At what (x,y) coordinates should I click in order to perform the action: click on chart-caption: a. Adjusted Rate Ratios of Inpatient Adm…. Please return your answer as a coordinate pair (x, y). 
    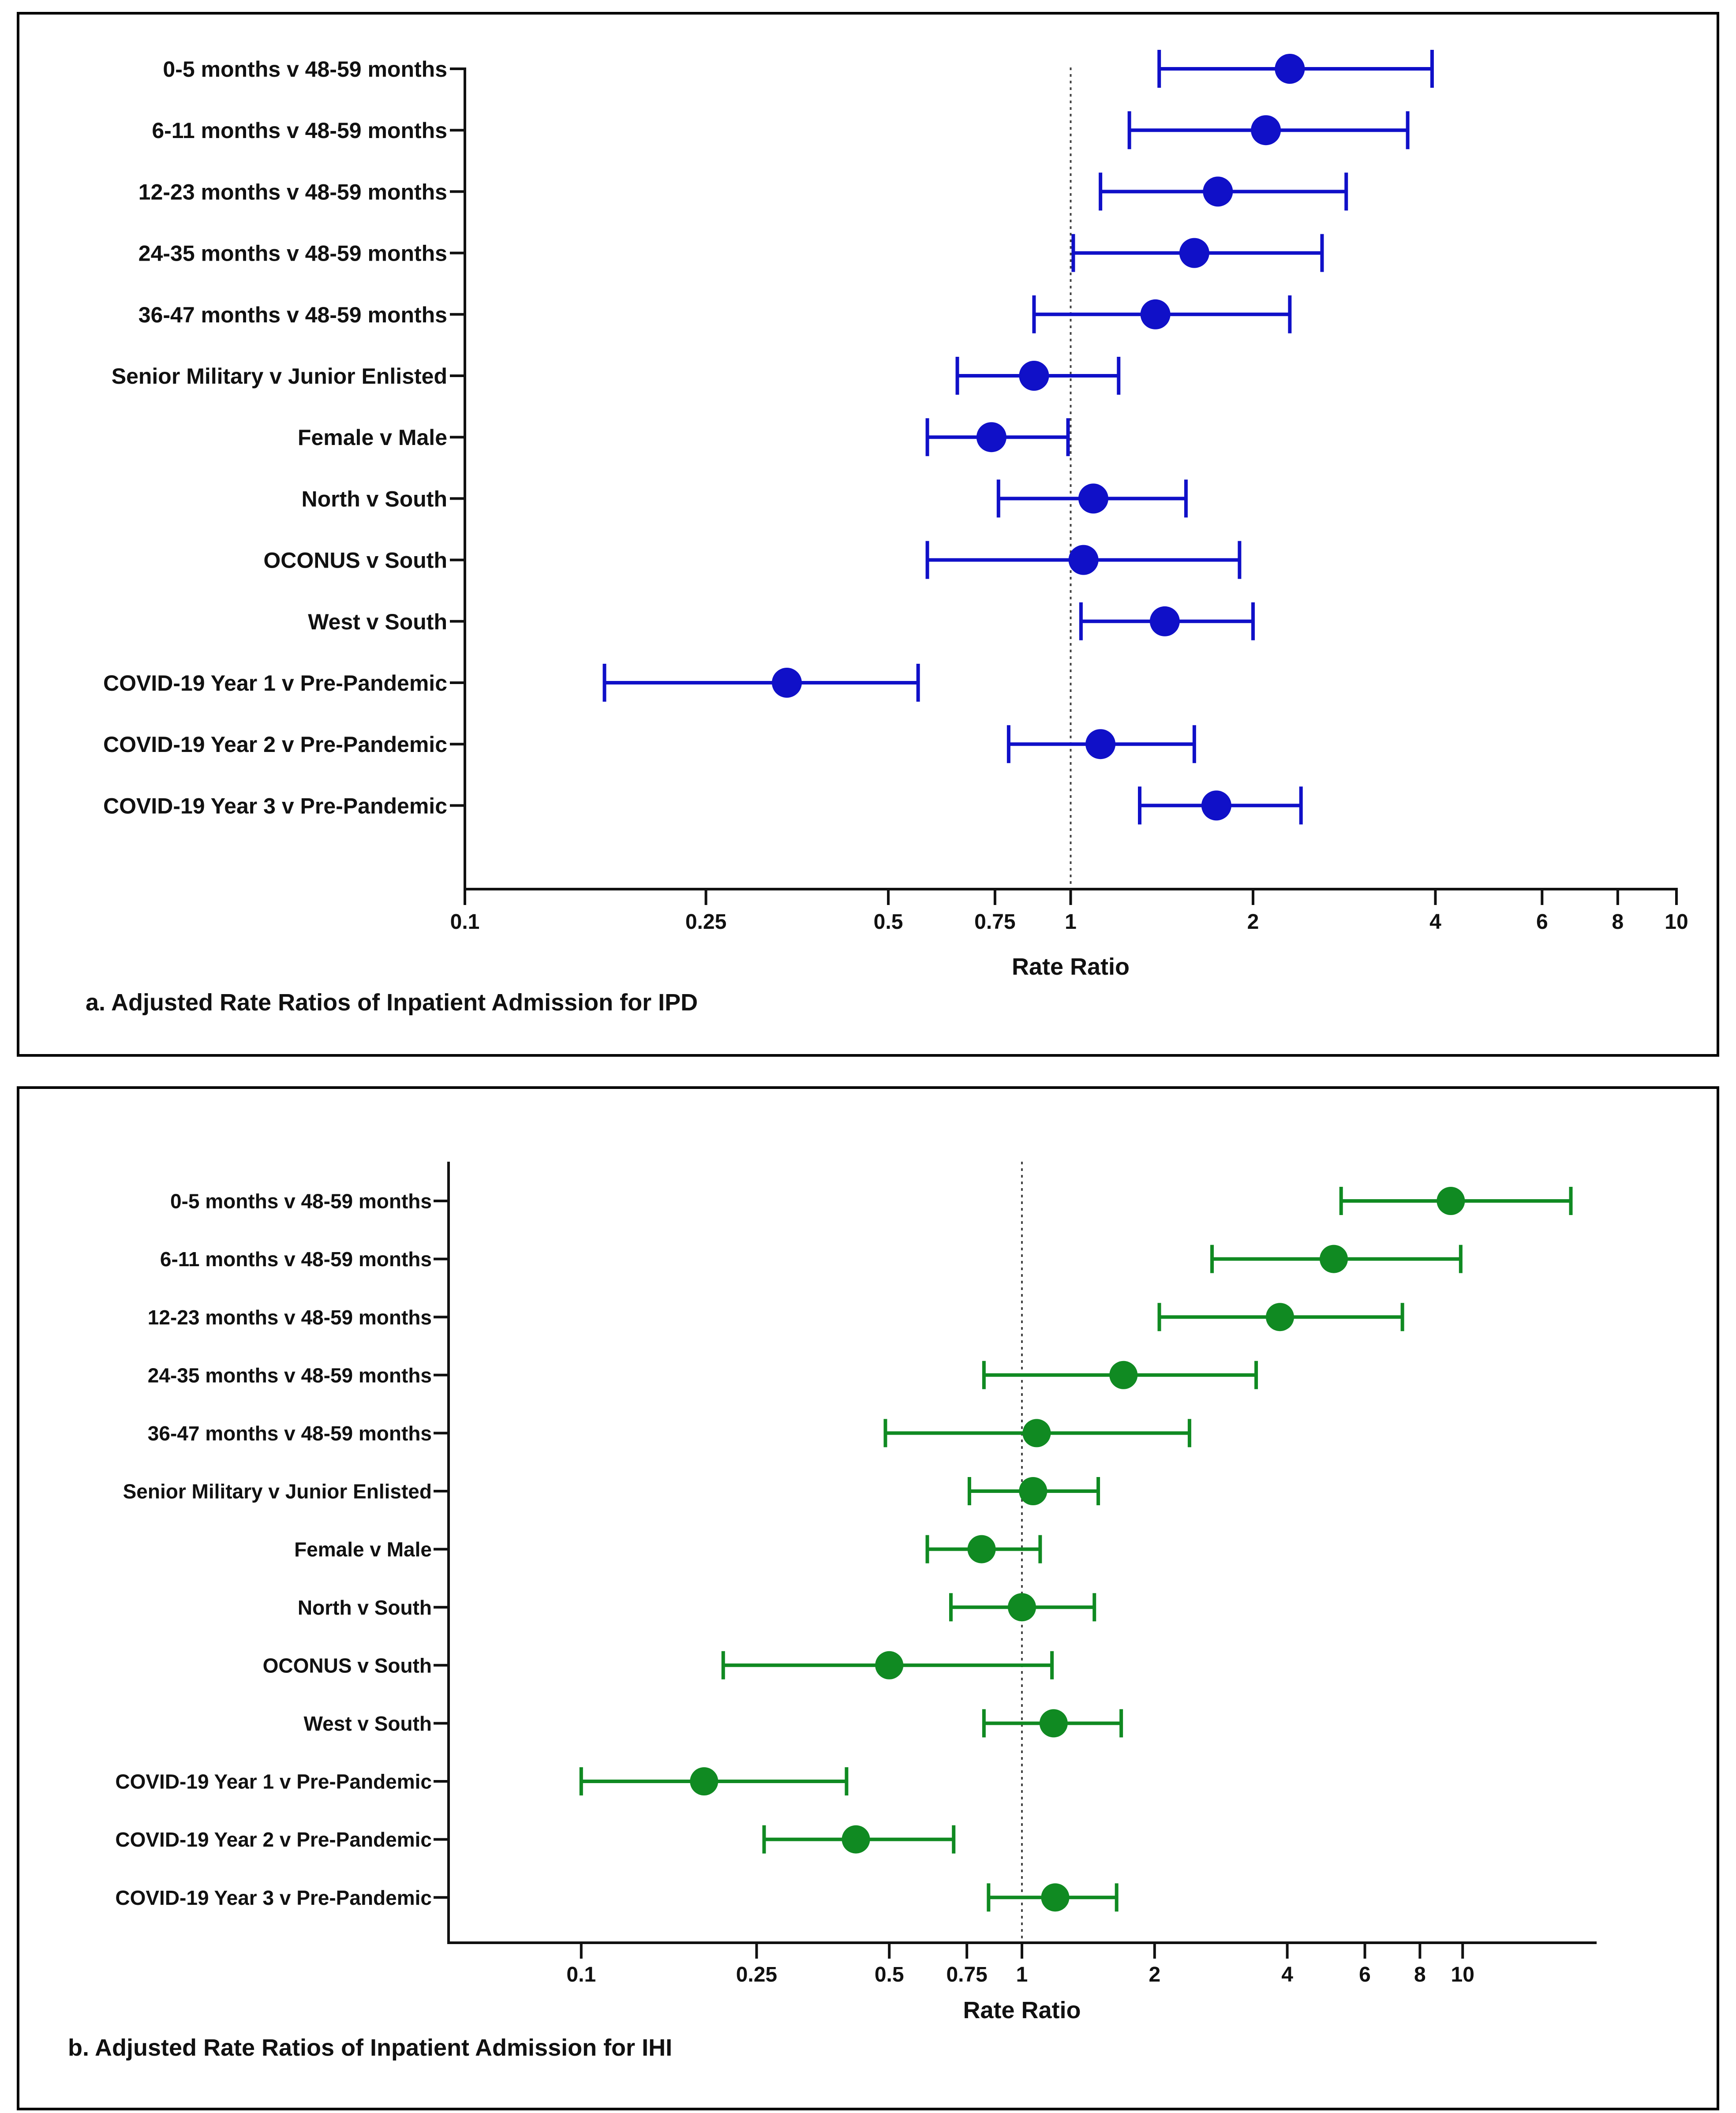
    Looking at the image, I should click on (392, 1002).